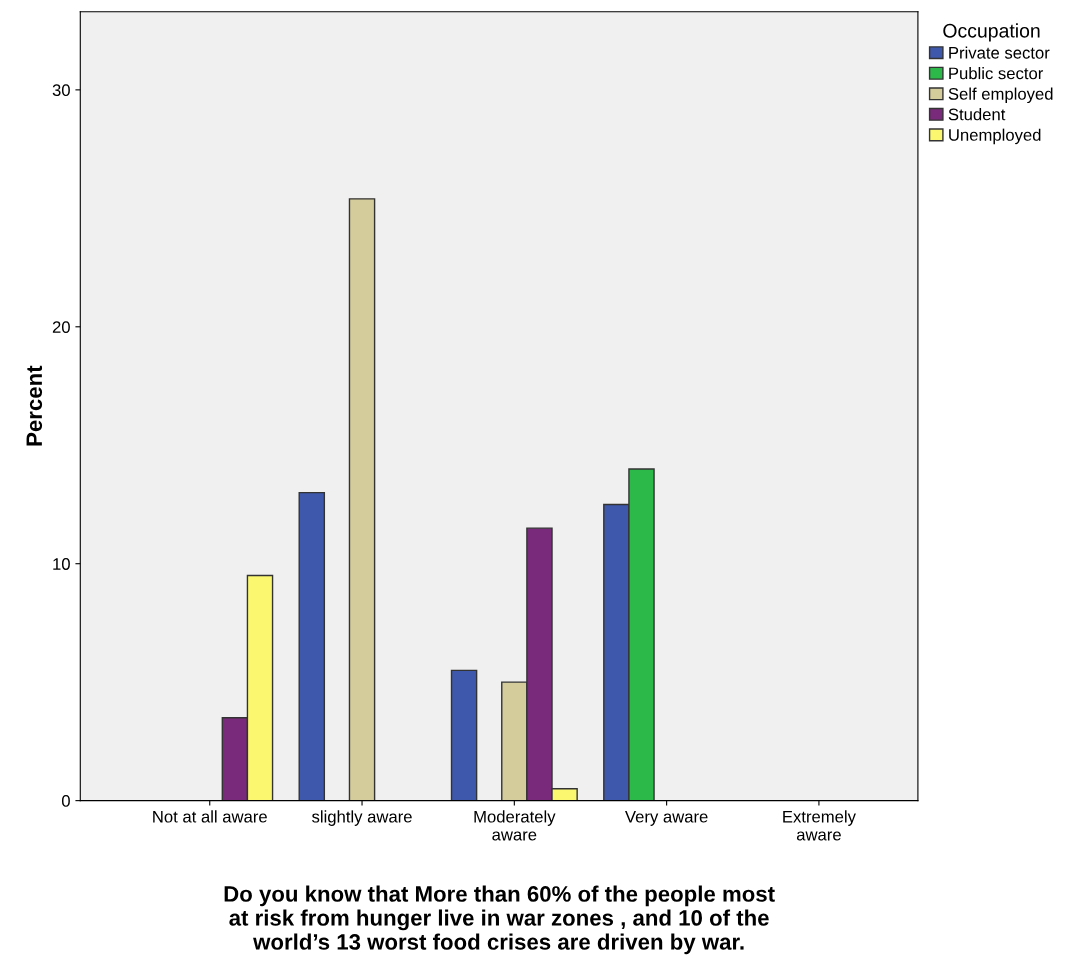  Describe the element at coordinates (996, 73) in the screenshot. I see `legend-label: Public sector` at that location.